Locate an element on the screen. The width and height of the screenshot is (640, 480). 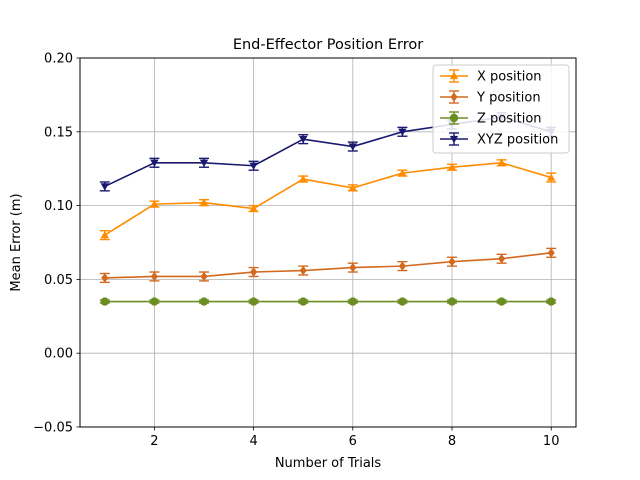
y-tick-label: −0.05 is located at coordinates (53, 428).